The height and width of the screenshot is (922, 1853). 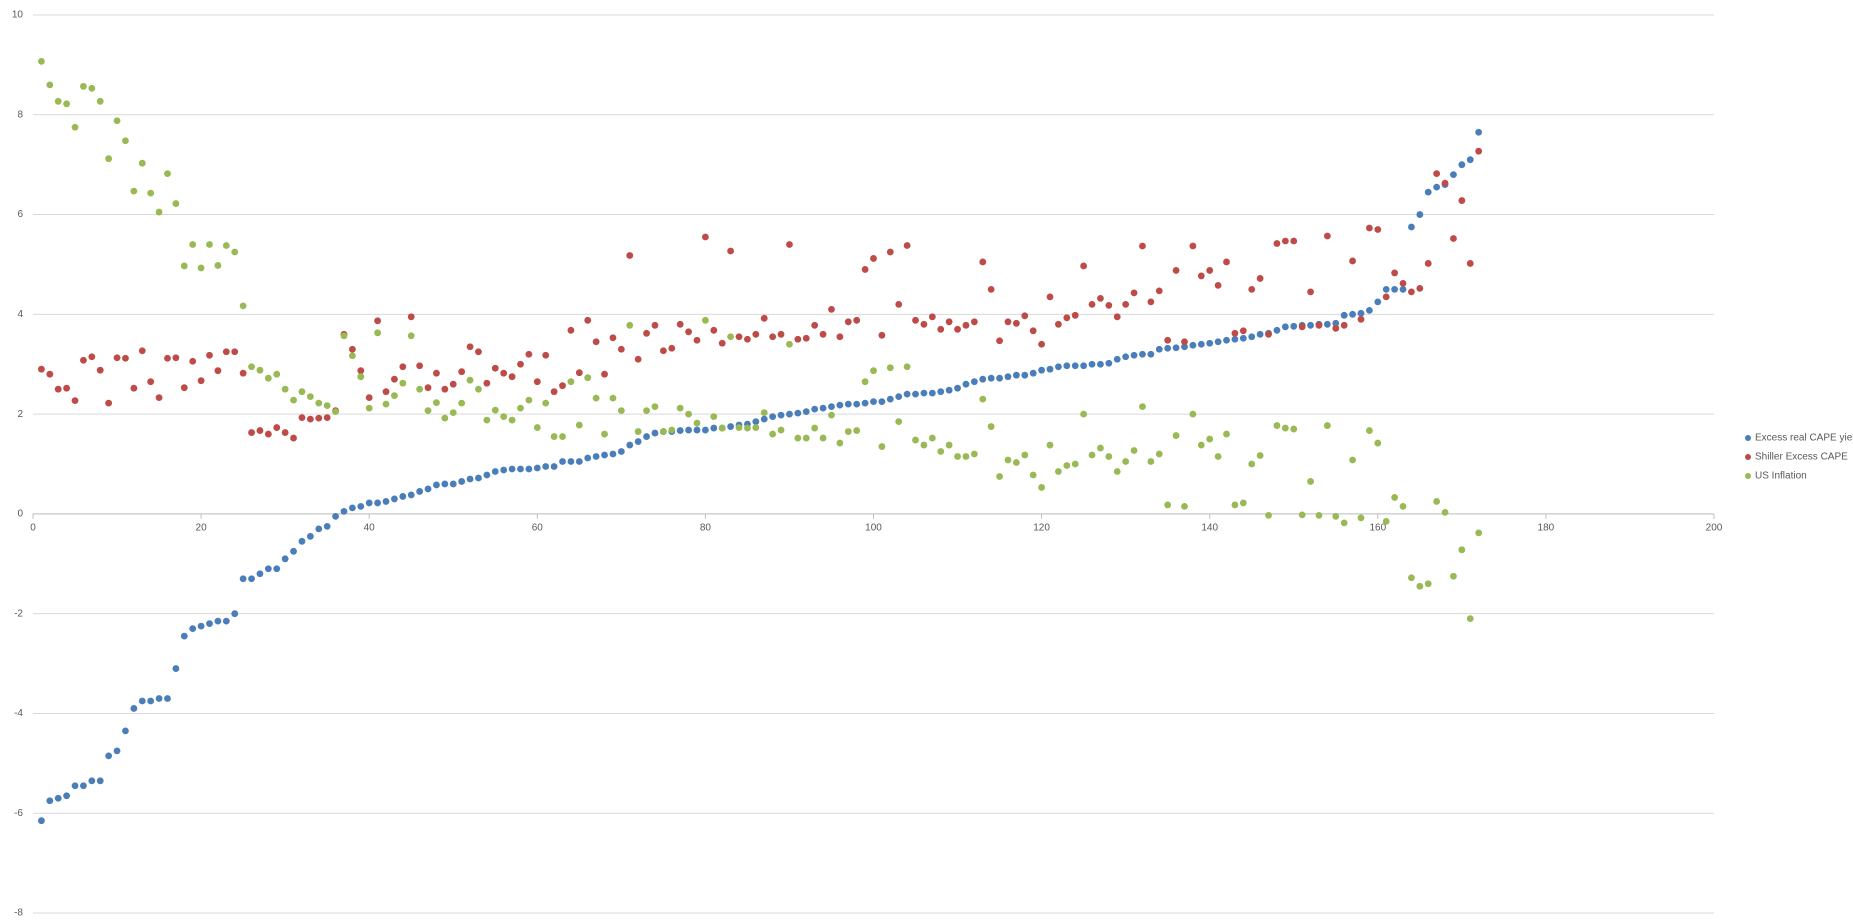 What do you see at coordinates (1041, 528) in the screenshot?
I see `x-tick-label: 120` at bounding box center [1041, 528].